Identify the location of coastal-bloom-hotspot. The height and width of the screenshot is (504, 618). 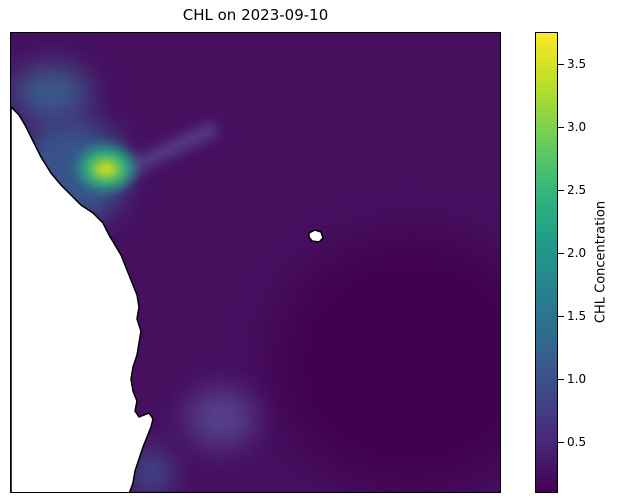
(106, 169).